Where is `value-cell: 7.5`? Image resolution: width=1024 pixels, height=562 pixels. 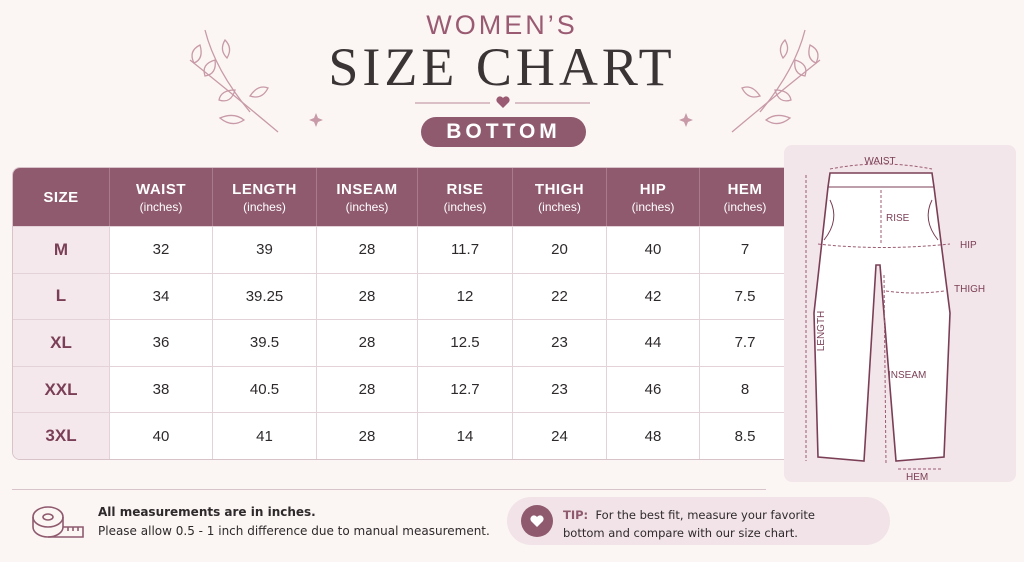 value-cell: 7.5 is located at coordinates (745, 296).